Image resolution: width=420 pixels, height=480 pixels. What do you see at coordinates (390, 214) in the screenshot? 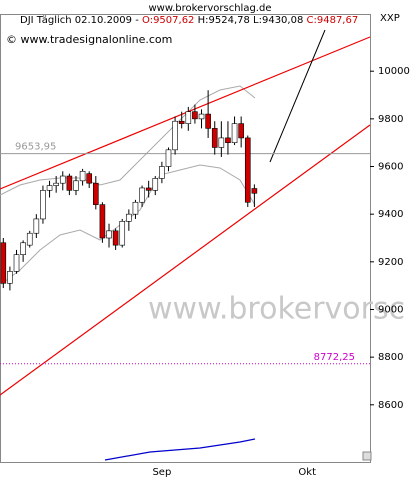
I see `y-tick-label: 9400` at bounding box center [390, 214].